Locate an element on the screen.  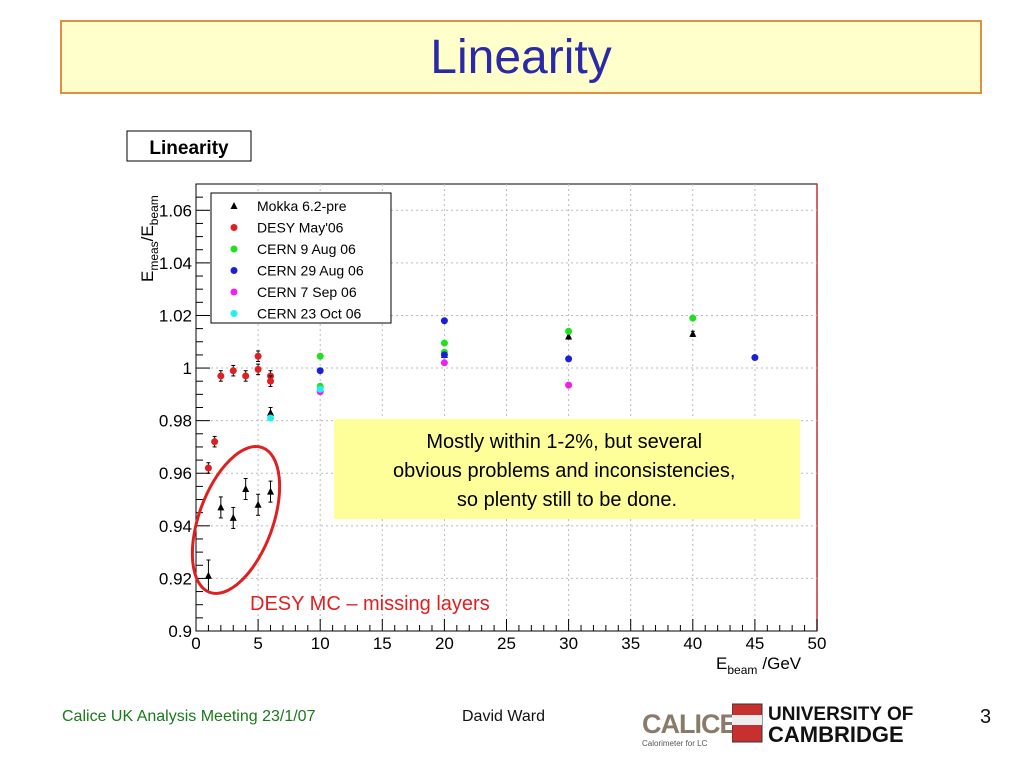
highlight-ellipse is located at coordinates (236, 520).